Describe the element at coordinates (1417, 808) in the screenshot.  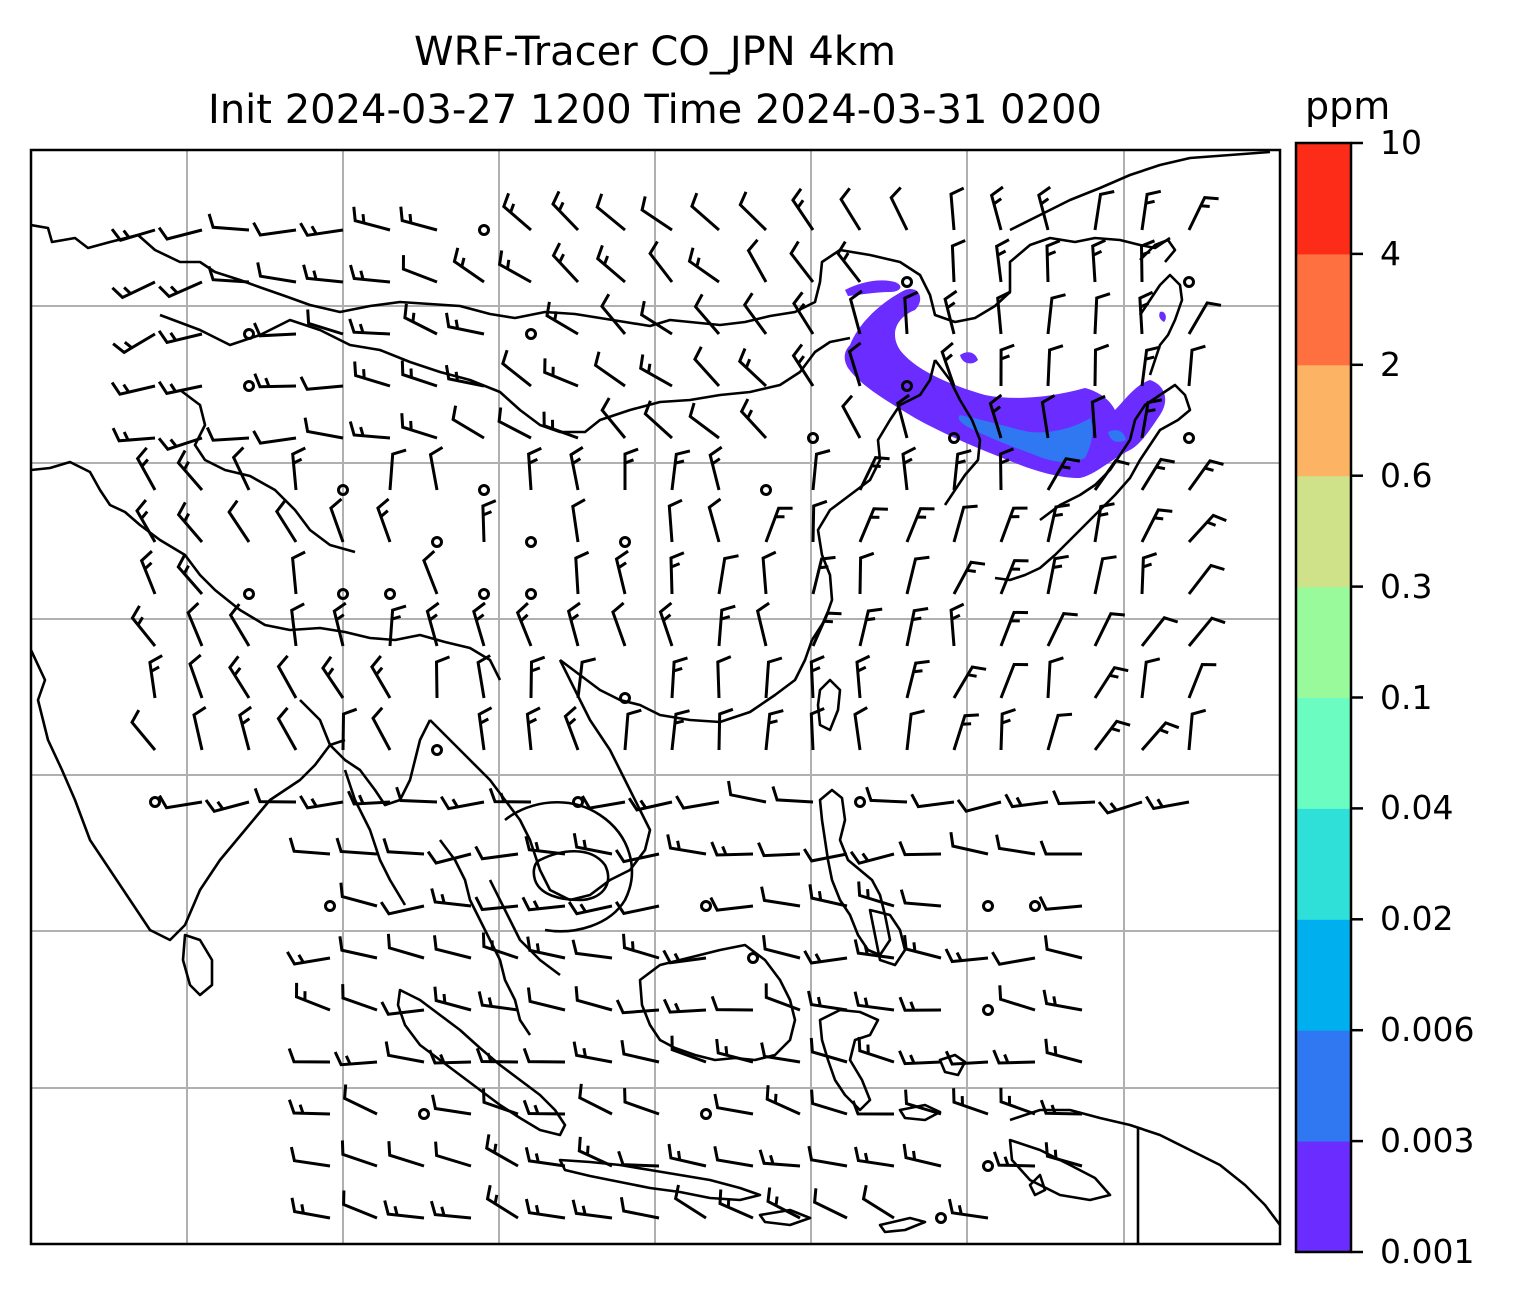
I see `colorbar-tick-label: 0.04` at that location.